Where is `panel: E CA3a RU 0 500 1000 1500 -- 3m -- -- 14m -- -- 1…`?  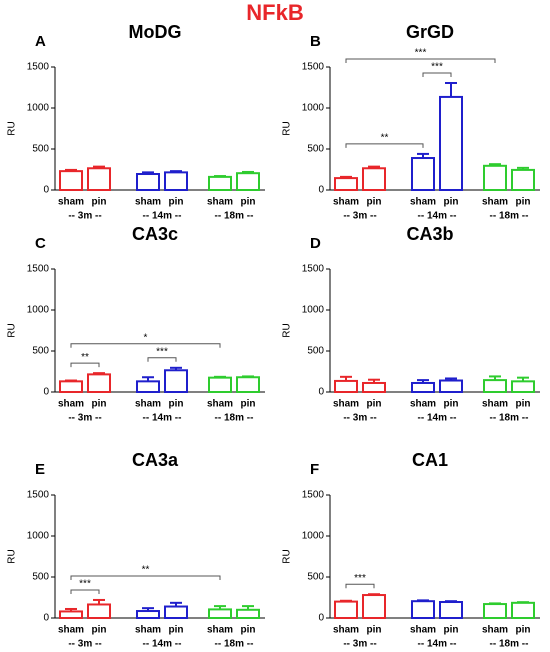
panel: E CA3a RU 0 500 1000 1500 -- 3m -- -- 14m -- -- 1… is located at coordinates (136, 550).